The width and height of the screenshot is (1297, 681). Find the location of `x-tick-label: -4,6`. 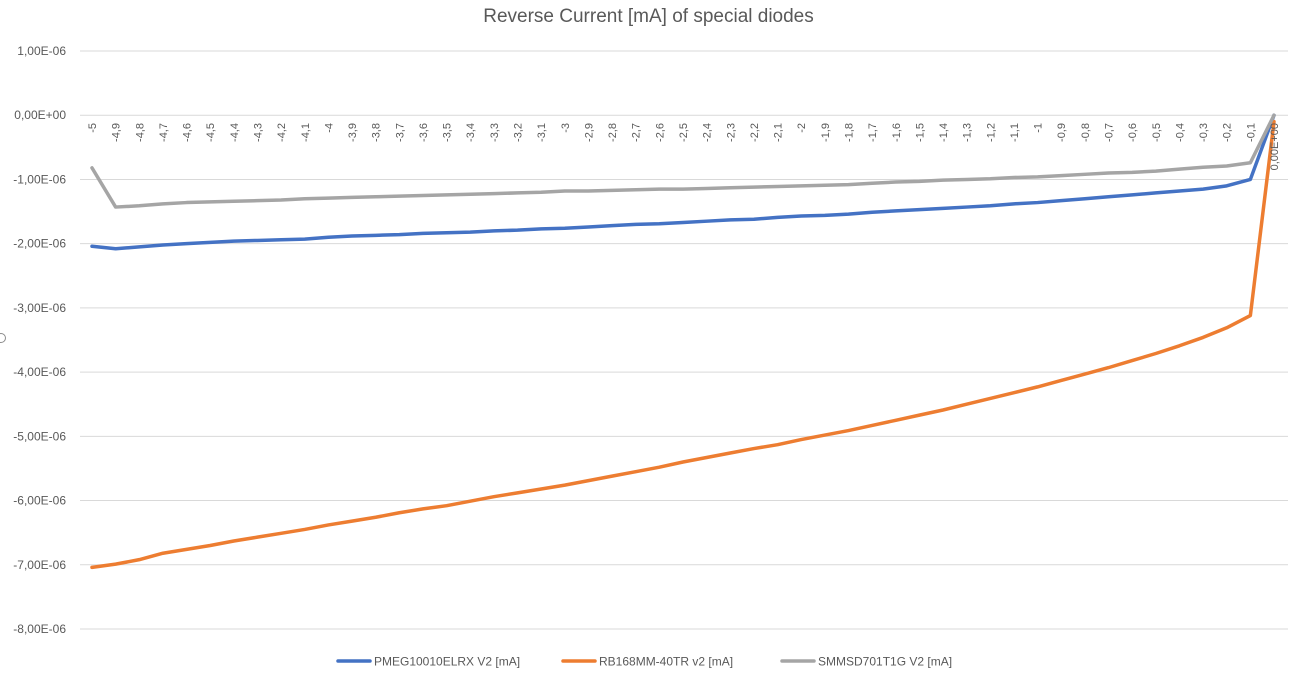

x-tick-label: -4,6 is located at coordinates (188, 132).